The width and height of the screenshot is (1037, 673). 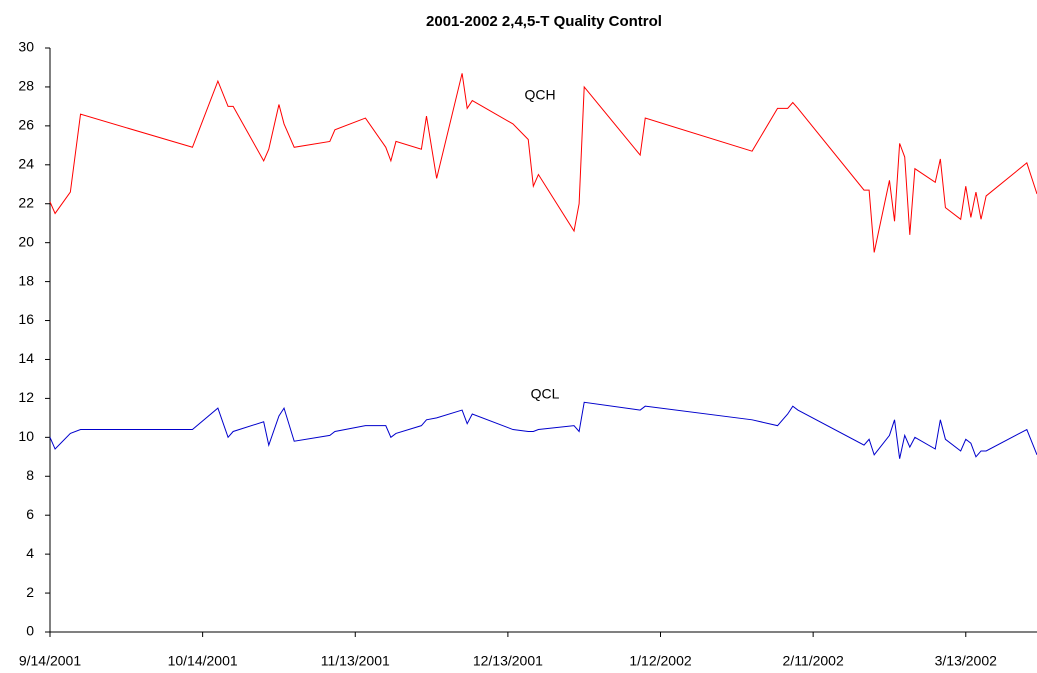 What do you see at coordinates (545, 394) in the screenshot?
I see `series-annotation: QCL` at bounding box center [545, 394].